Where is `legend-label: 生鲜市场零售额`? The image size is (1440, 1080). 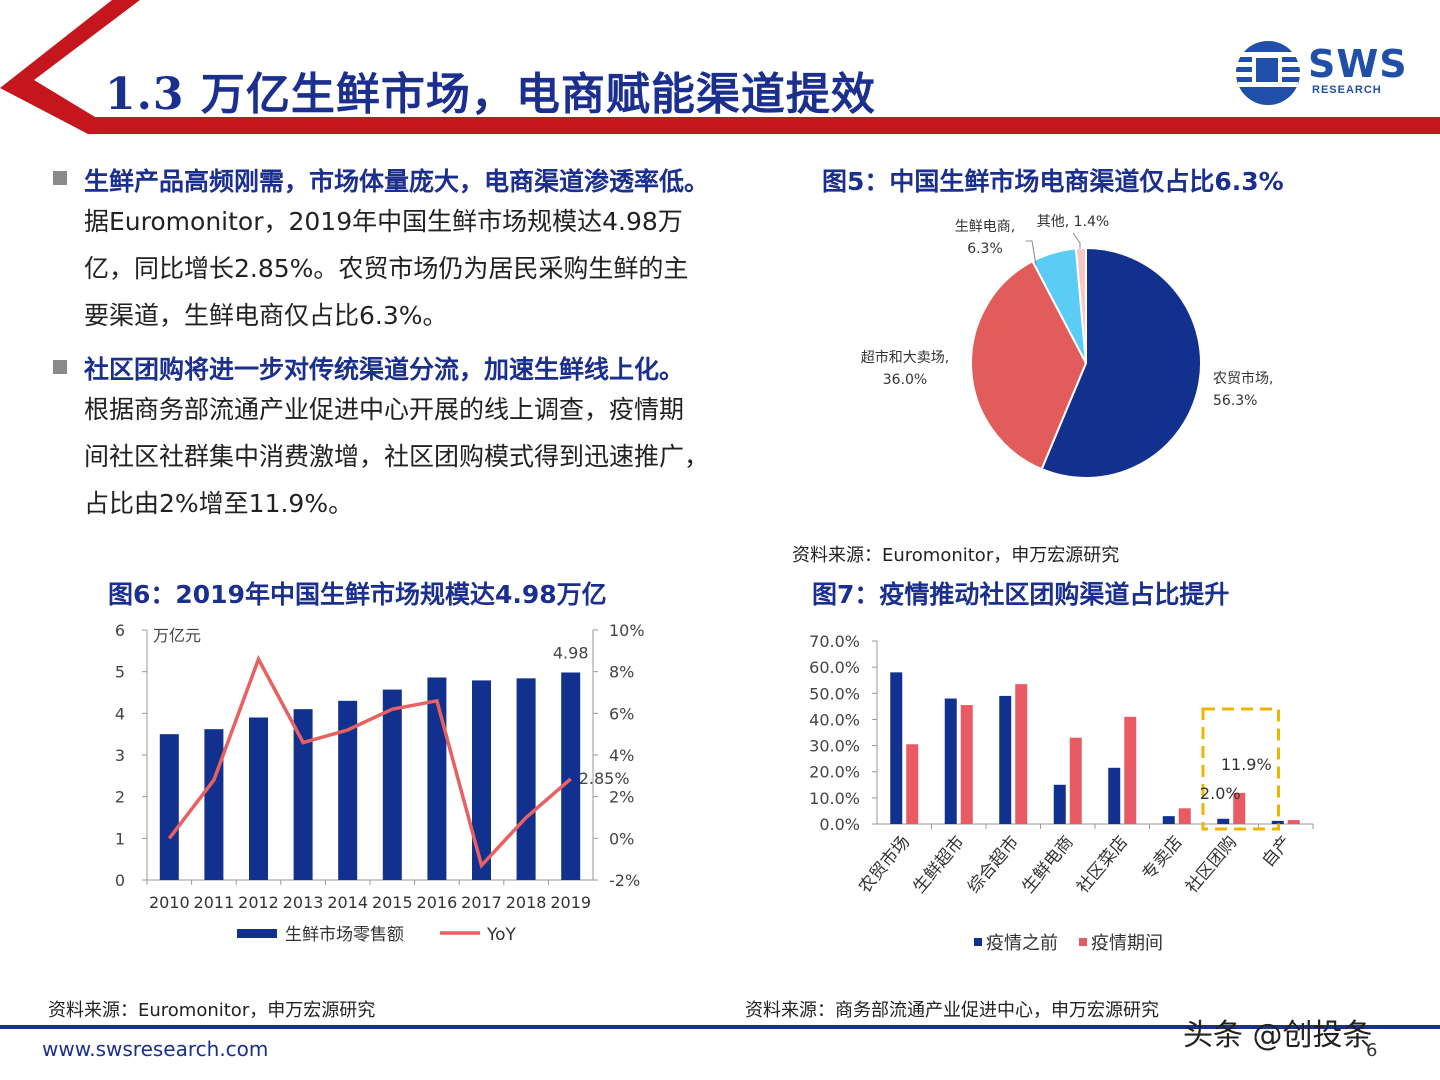
legend-label: 生鲜市场零售额 is located at coordinates (344, 935).